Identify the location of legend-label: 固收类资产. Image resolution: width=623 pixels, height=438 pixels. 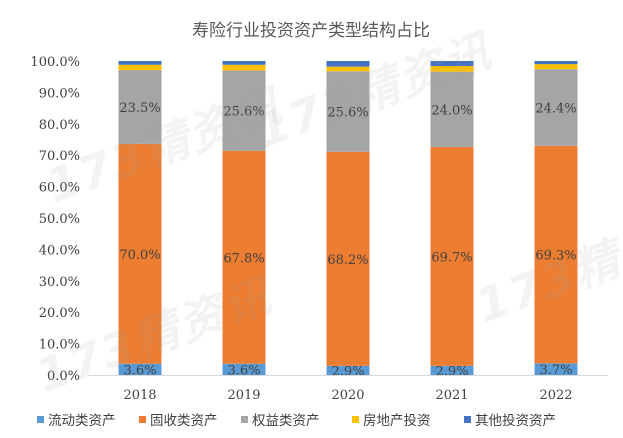
(184, 421).